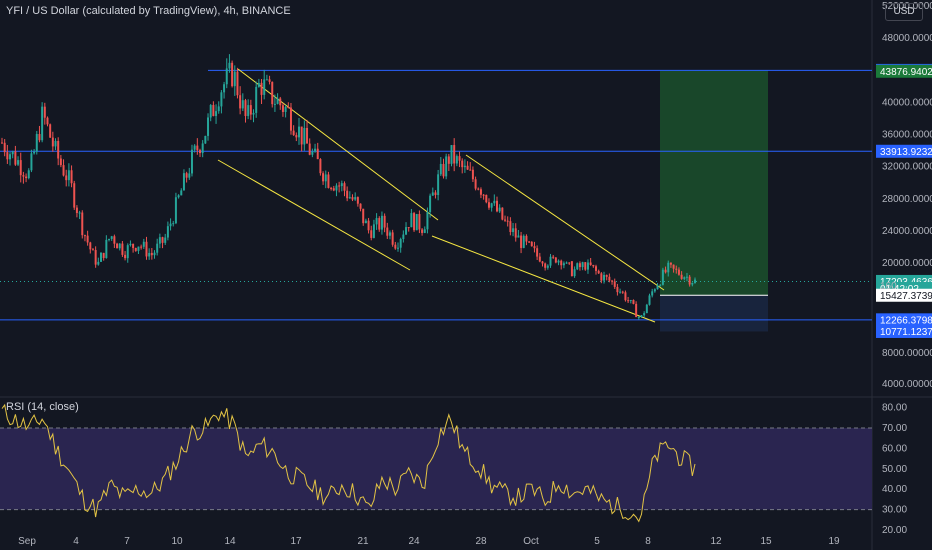  What do you see at coordinates (894, 489) in the screenshot?
I see `rsi-tick-label: 40.00` at bounding box center [894, 489].